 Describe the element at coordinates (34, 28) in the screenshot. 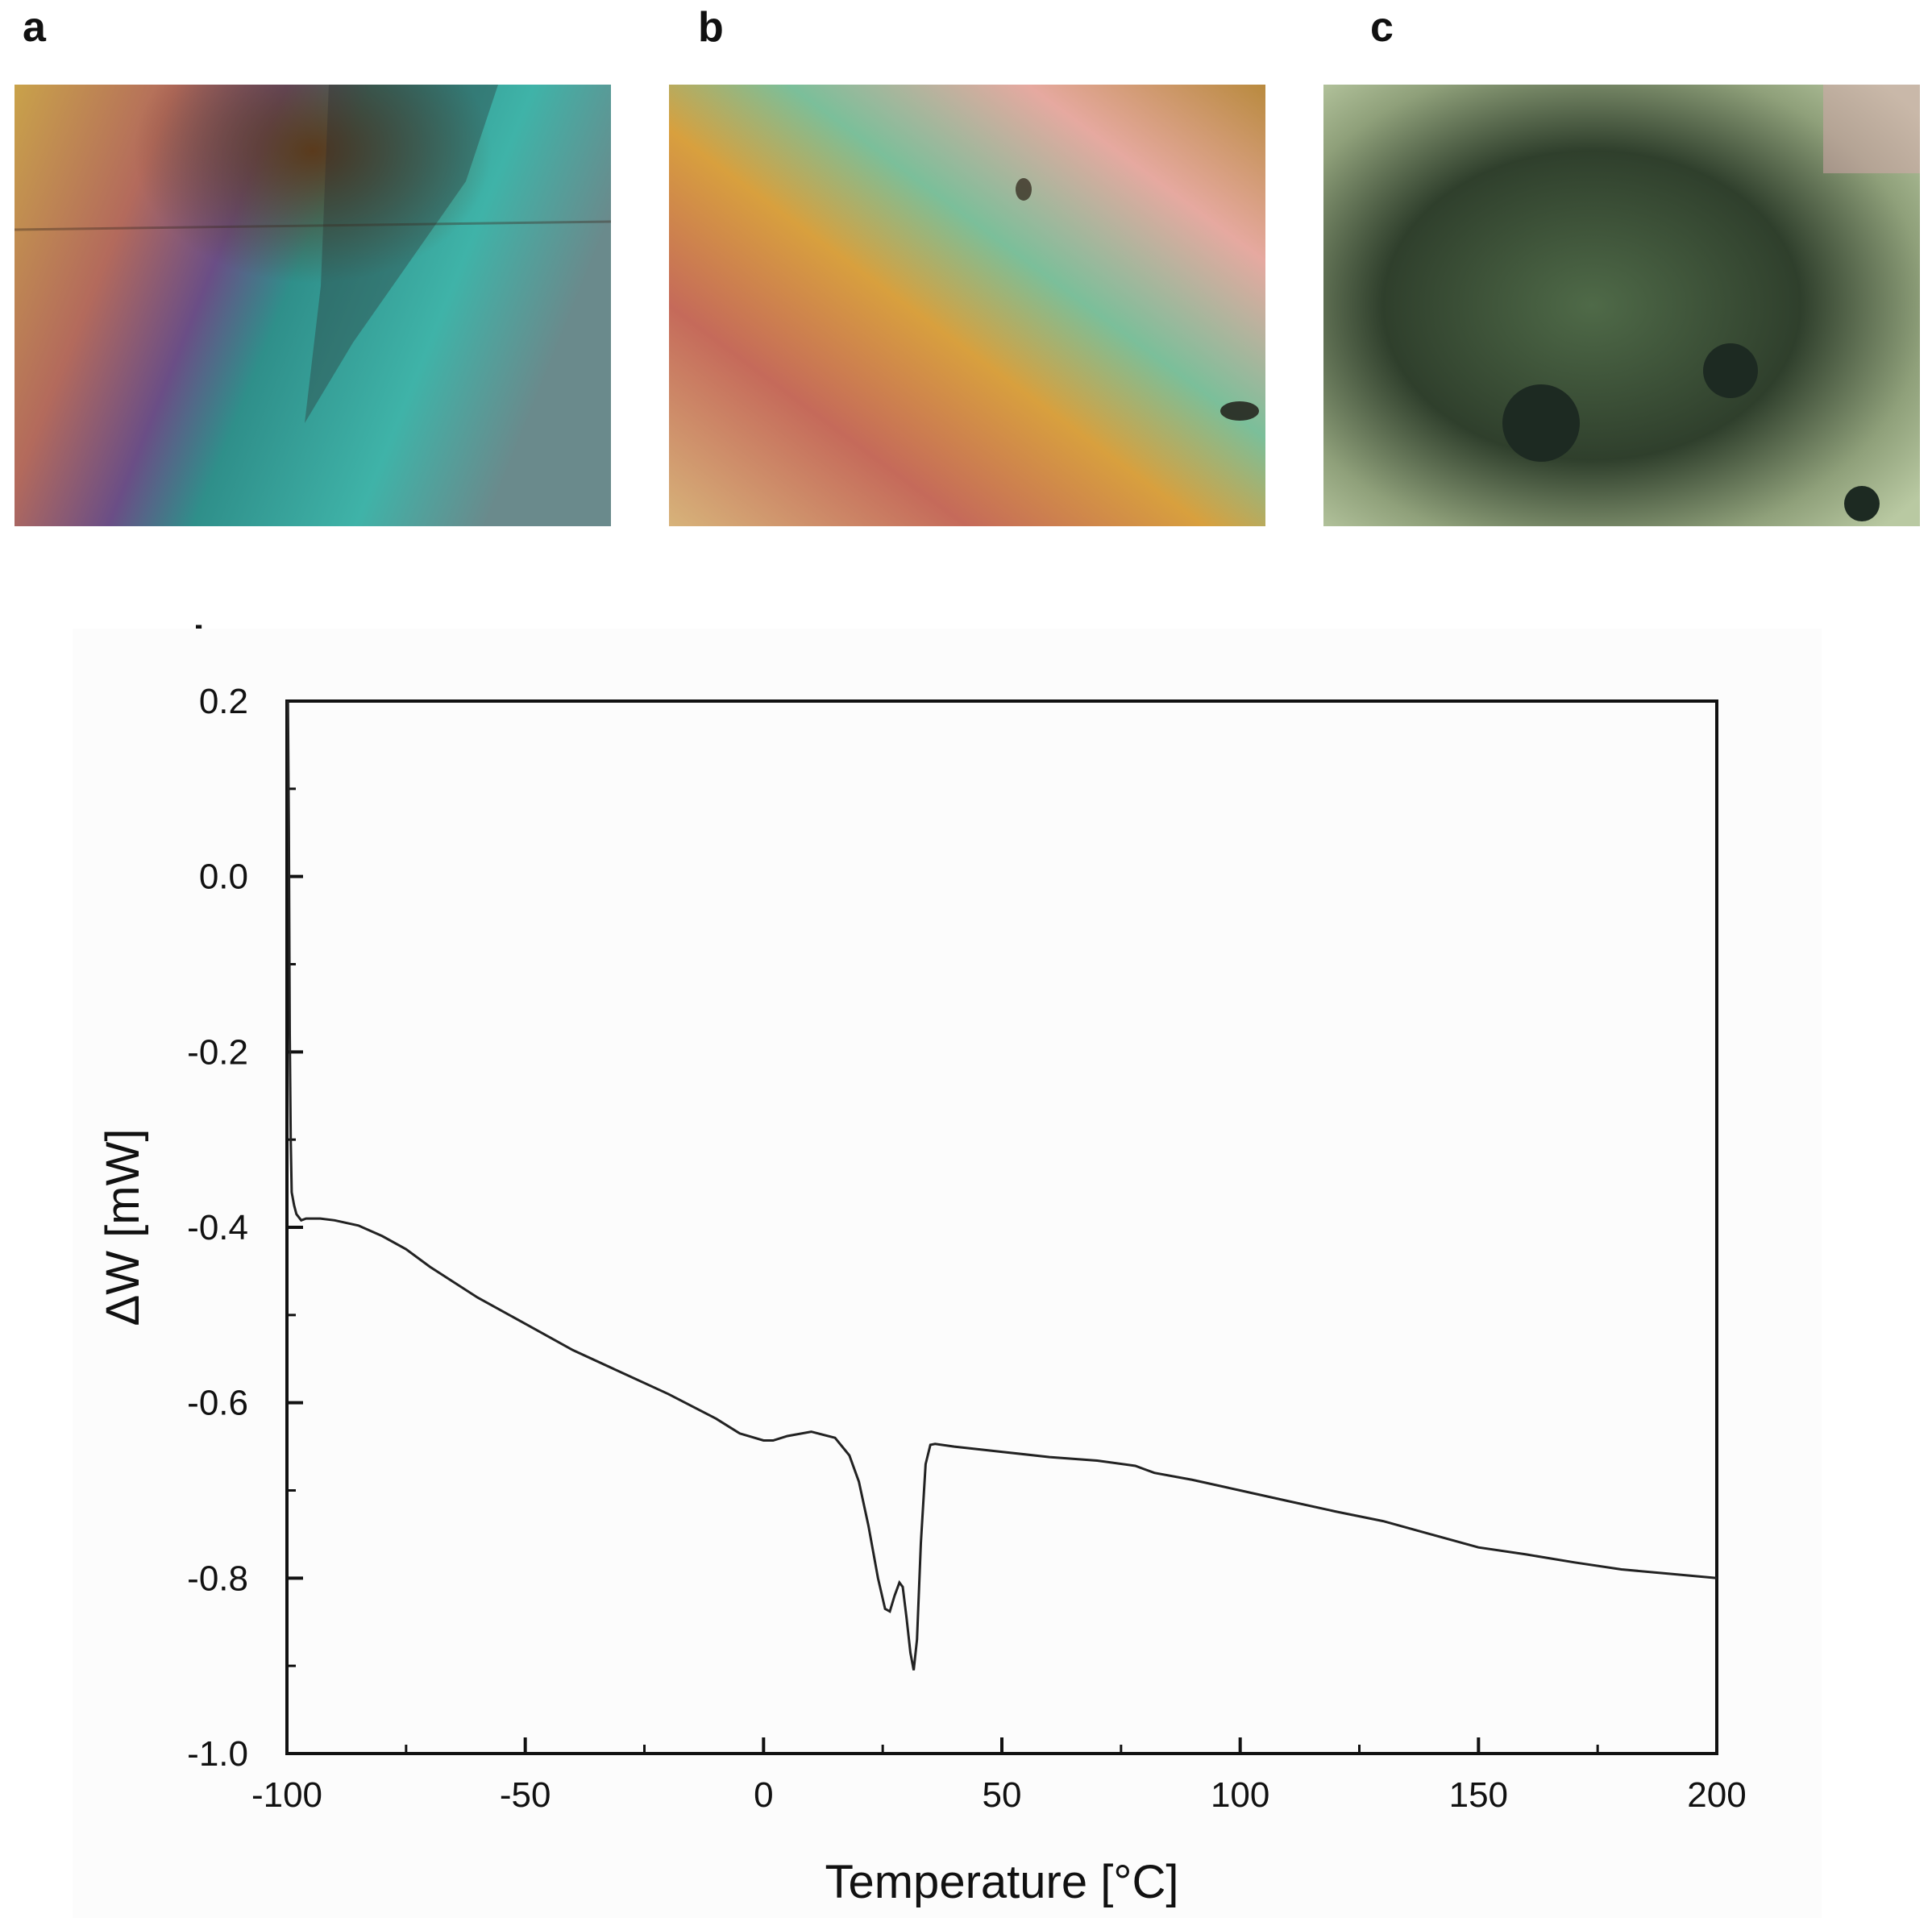

I see `panel-label-a: a` at that location.